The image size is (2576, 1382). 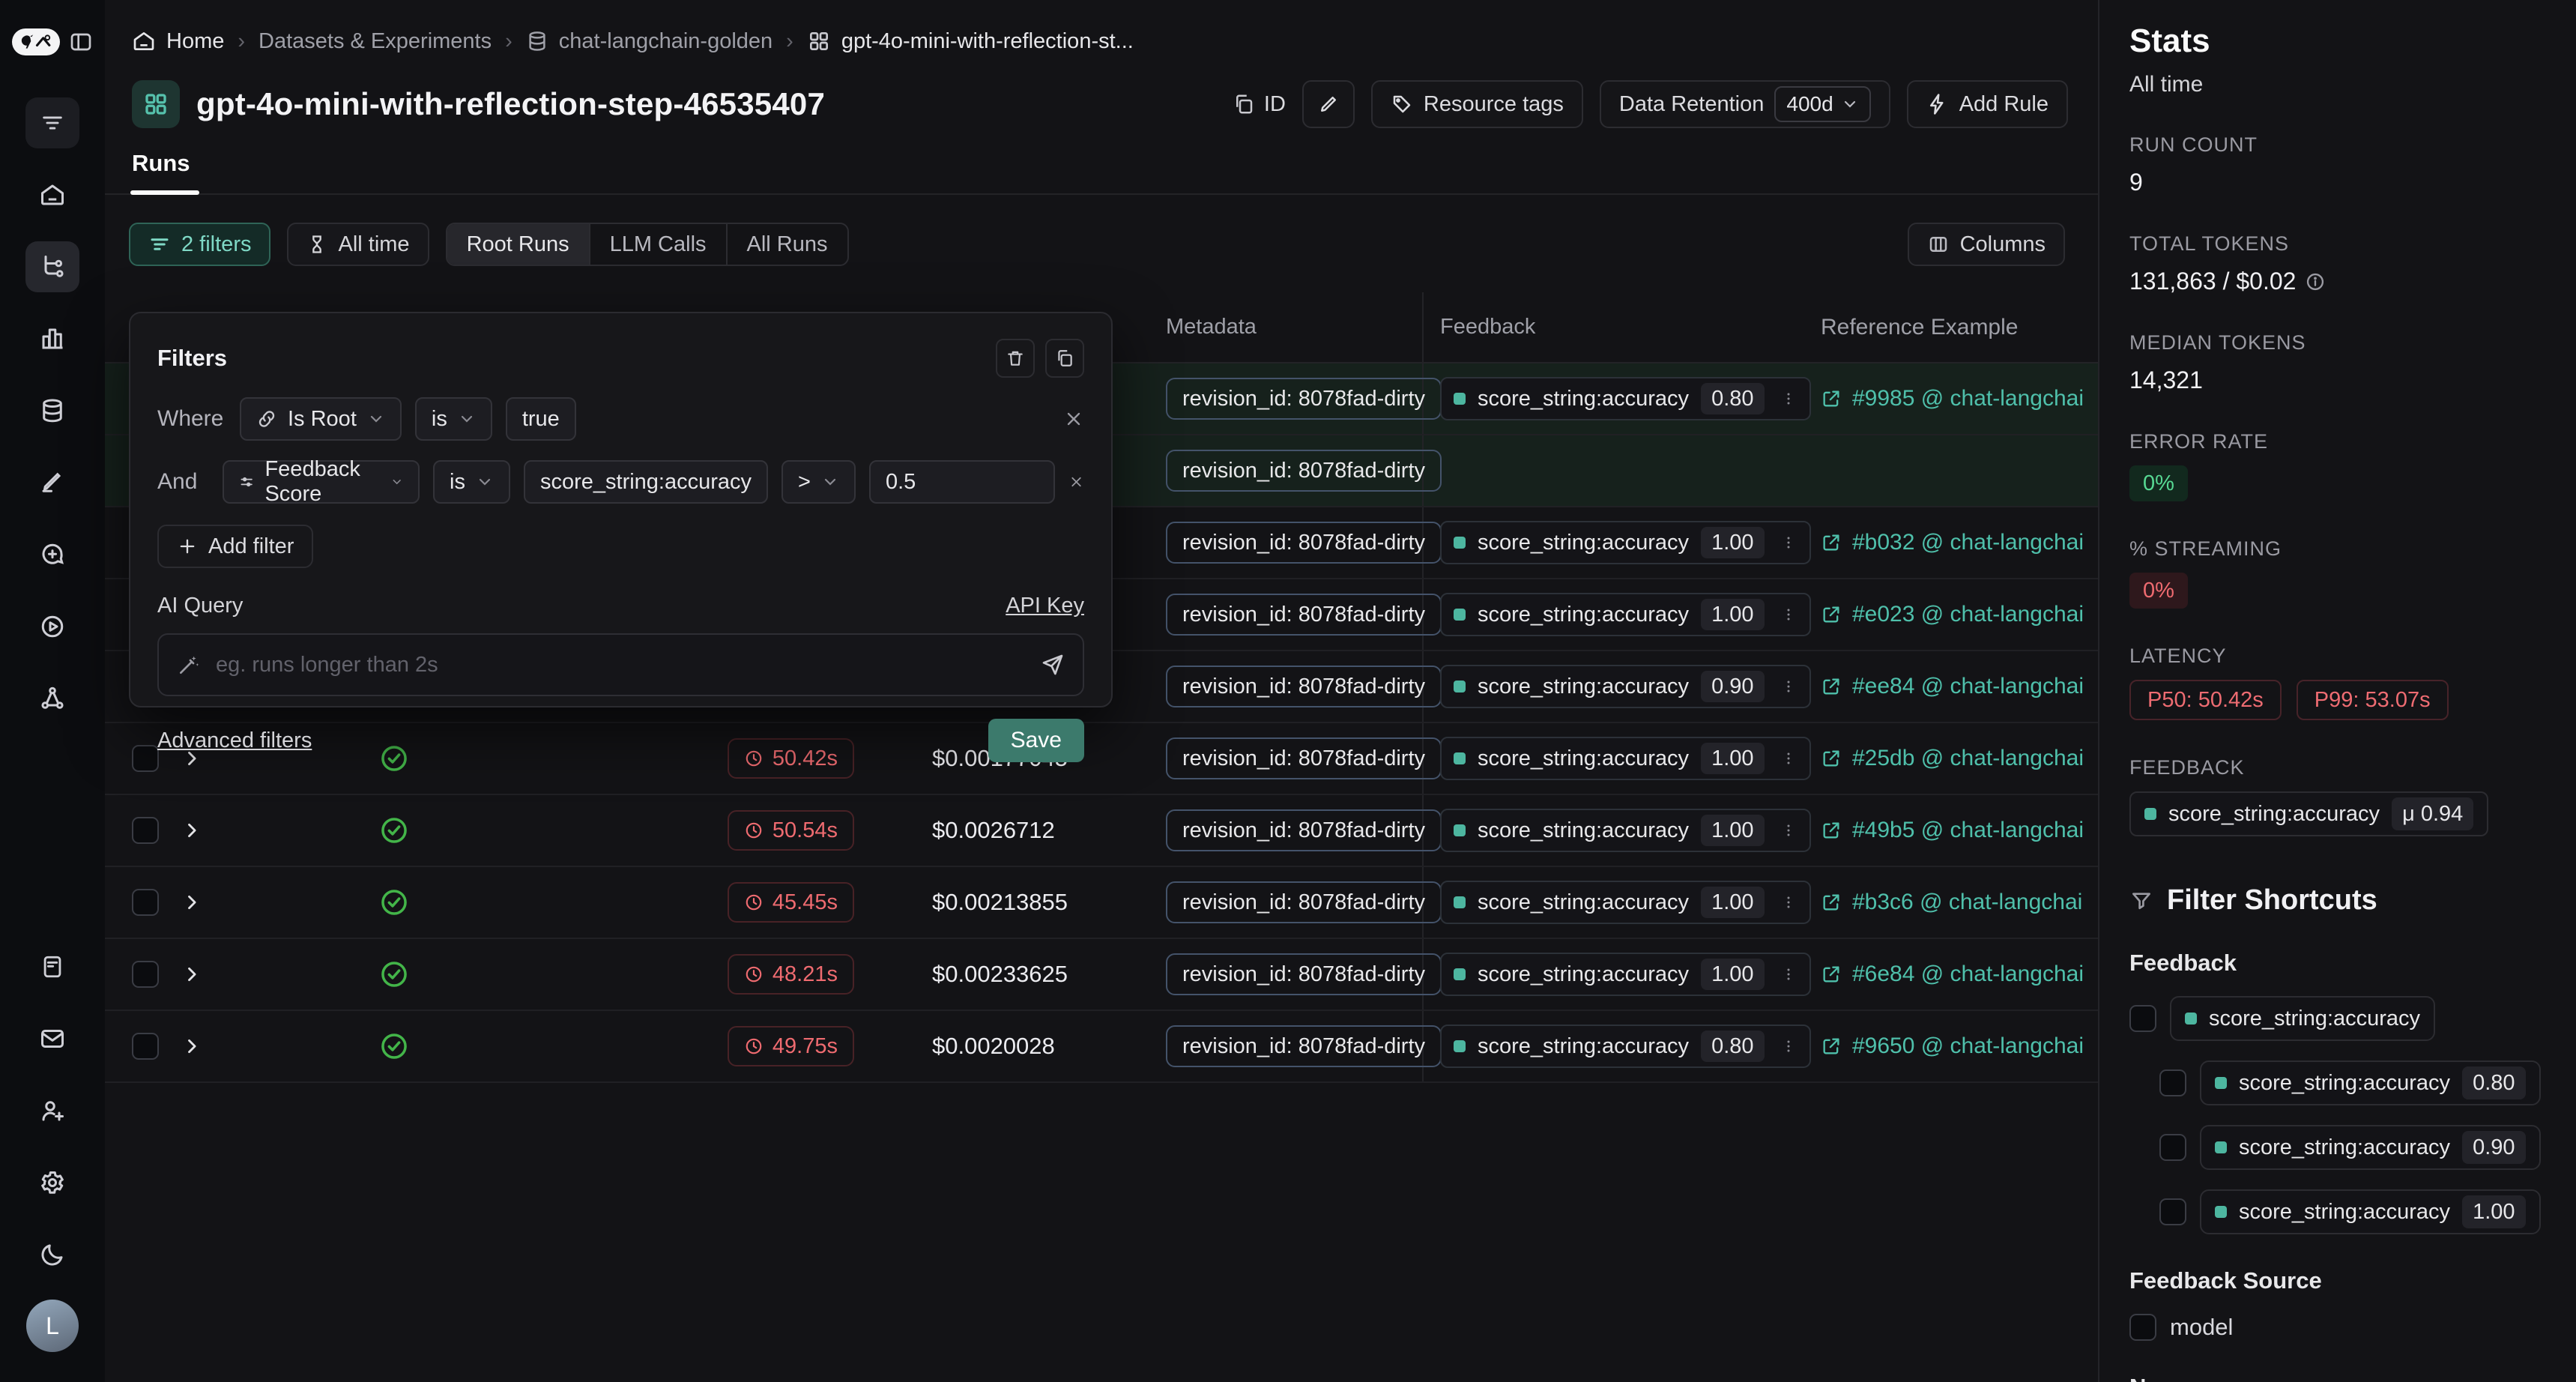 I want to click on dark-mode-moon-icon, so click(x=52, y=1254).